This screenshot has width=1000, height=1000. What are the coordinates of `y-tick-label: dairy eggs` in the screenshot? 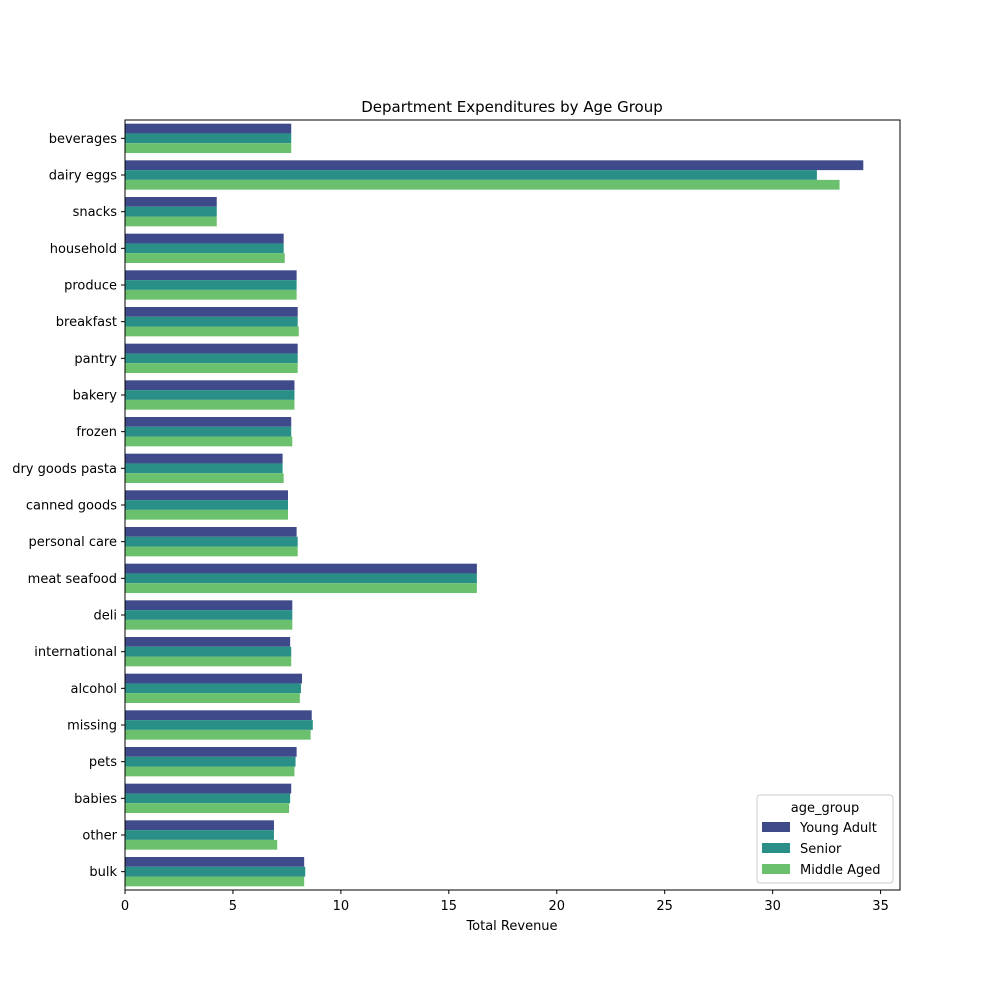 It's located at (83, 176).